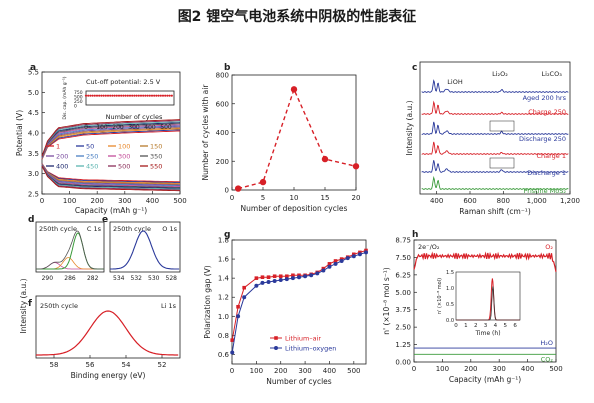 The height and width of the screenshot is (403, 594). What do you see at coordinates (90, 365) in the screenshot?
I see `x-tick-label: 56` at bounding box center [90, 365].